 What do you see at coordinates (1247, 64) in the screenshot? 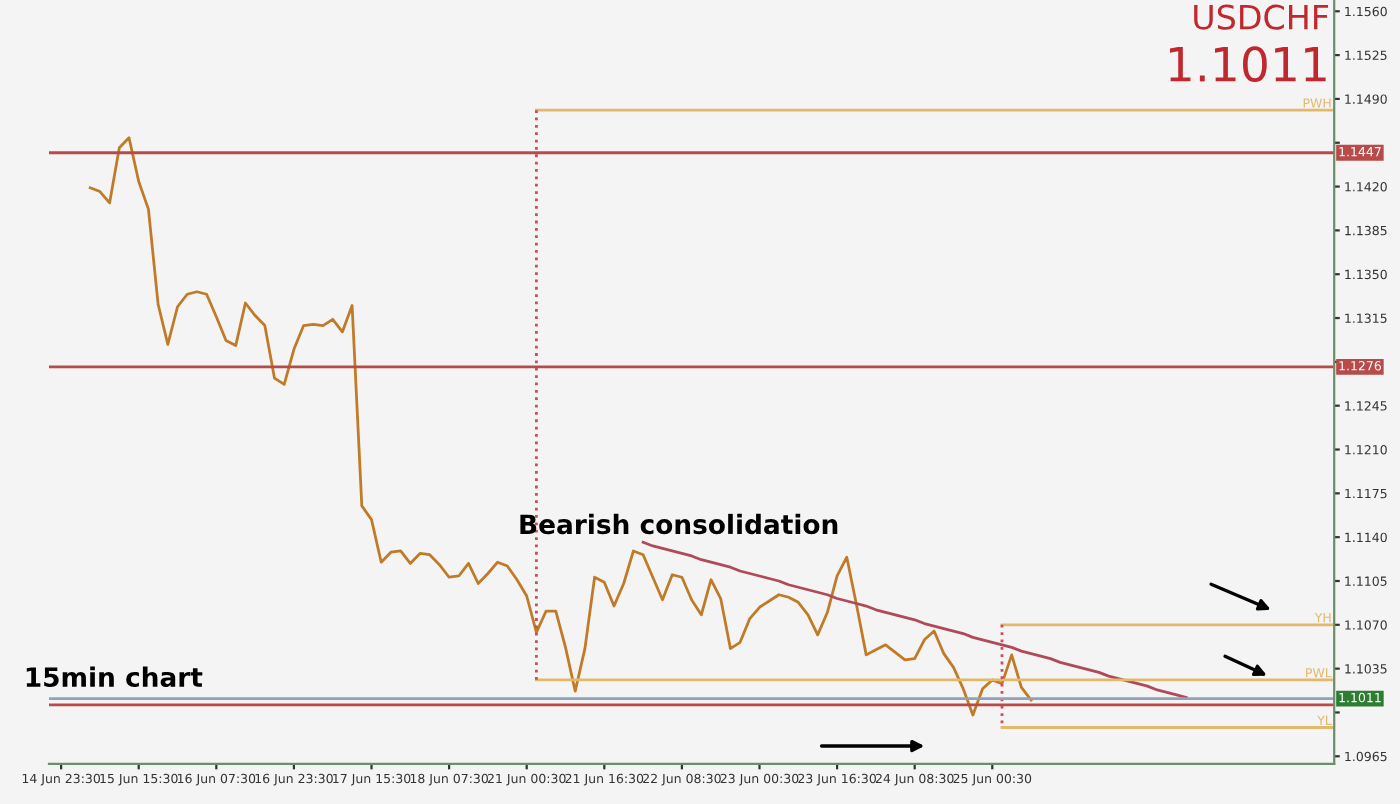
I see `text: 1.1011` at bounding box center [1247, 64].